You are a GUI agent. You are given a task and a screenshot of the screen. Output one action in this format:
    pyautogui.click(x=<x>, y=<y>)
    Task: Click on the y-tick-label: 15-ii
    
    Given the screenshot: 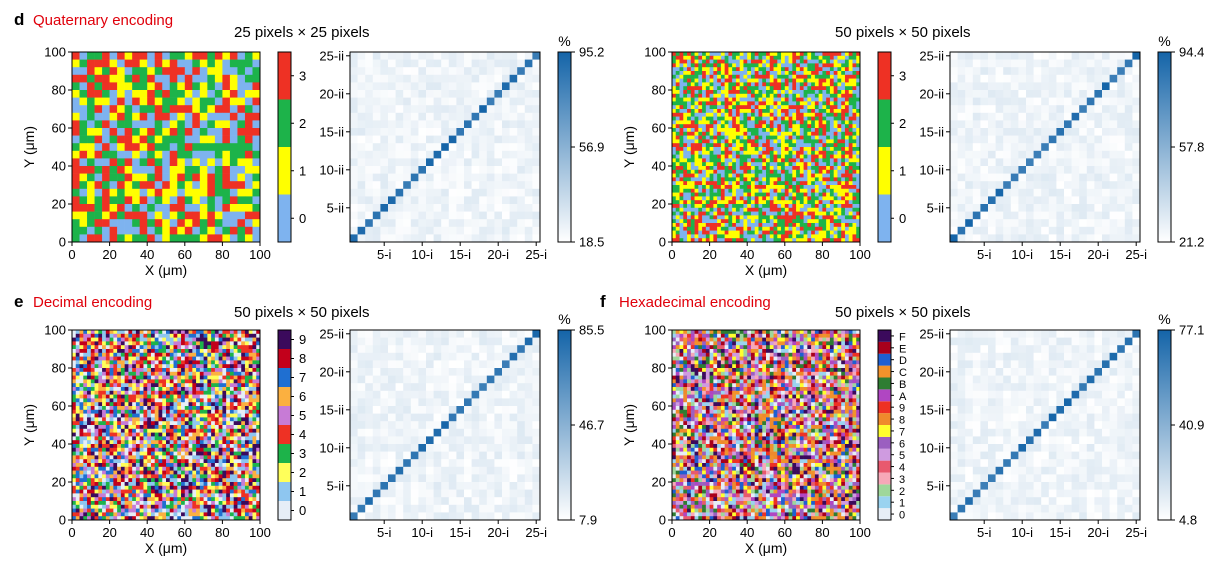 What is the action you would take?
    pyautogui.click(x=331, y=131)
    